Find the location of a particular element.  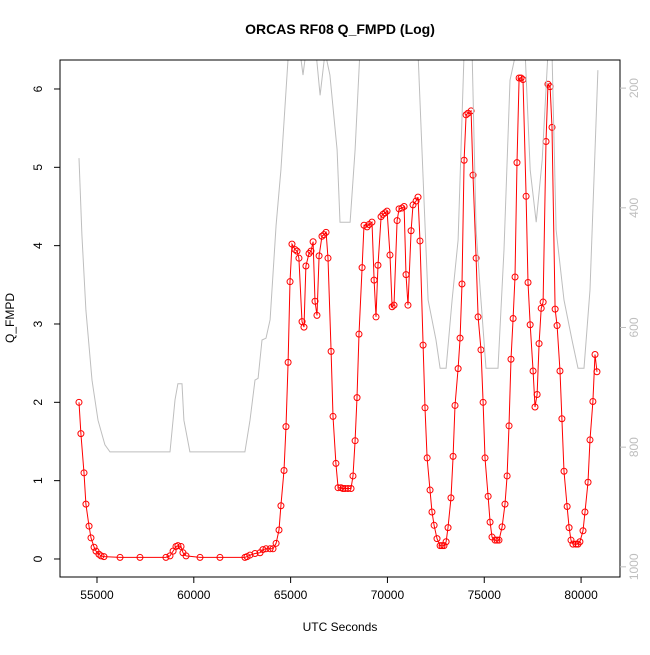

y-tick-label: 3 is located at coordinates (38, 323).